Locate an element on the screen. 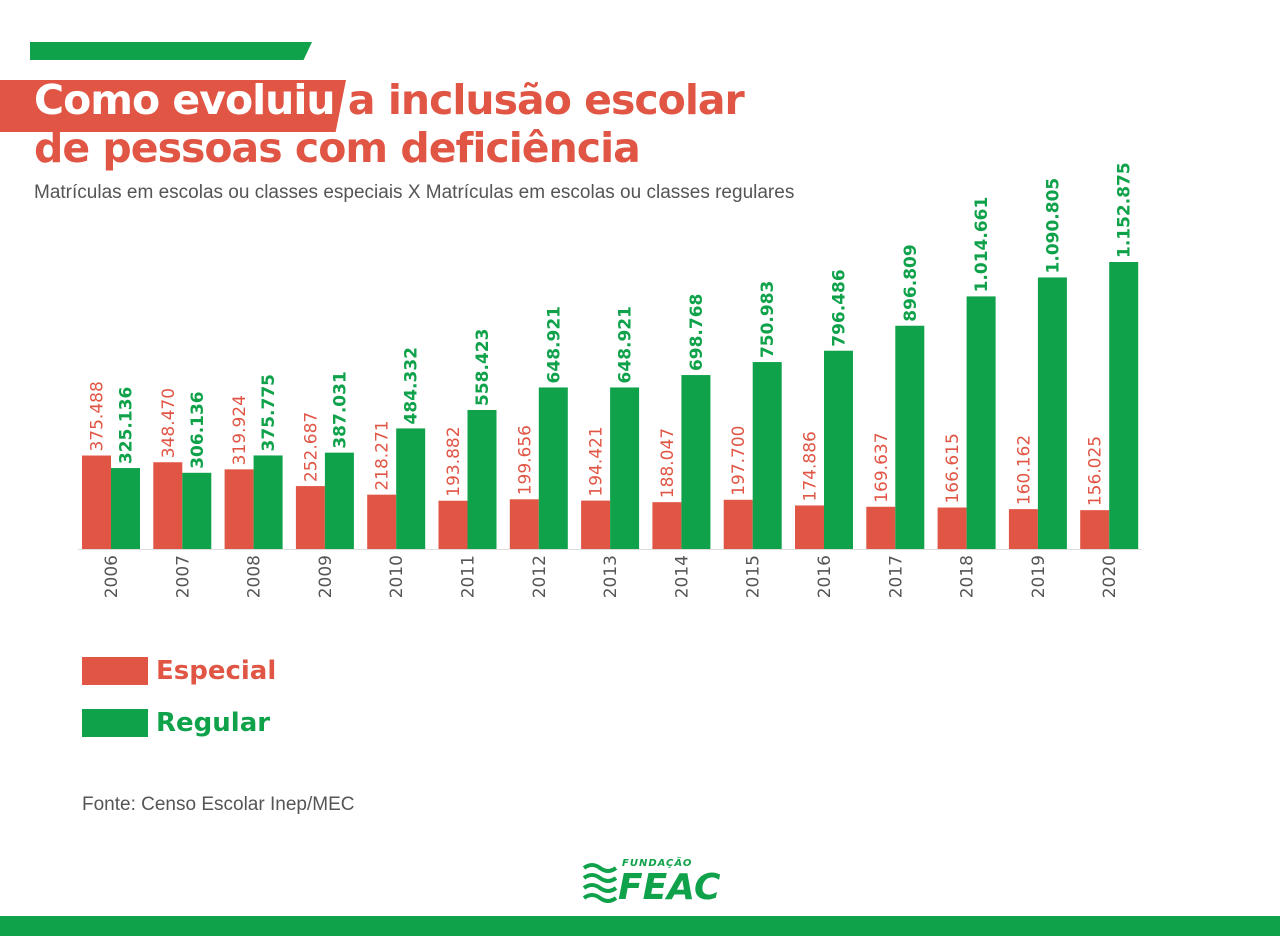 Image resolution: width=1280 pixels, height=936 pixels. bar-regular-2007 is located at coordinates (197, 510).